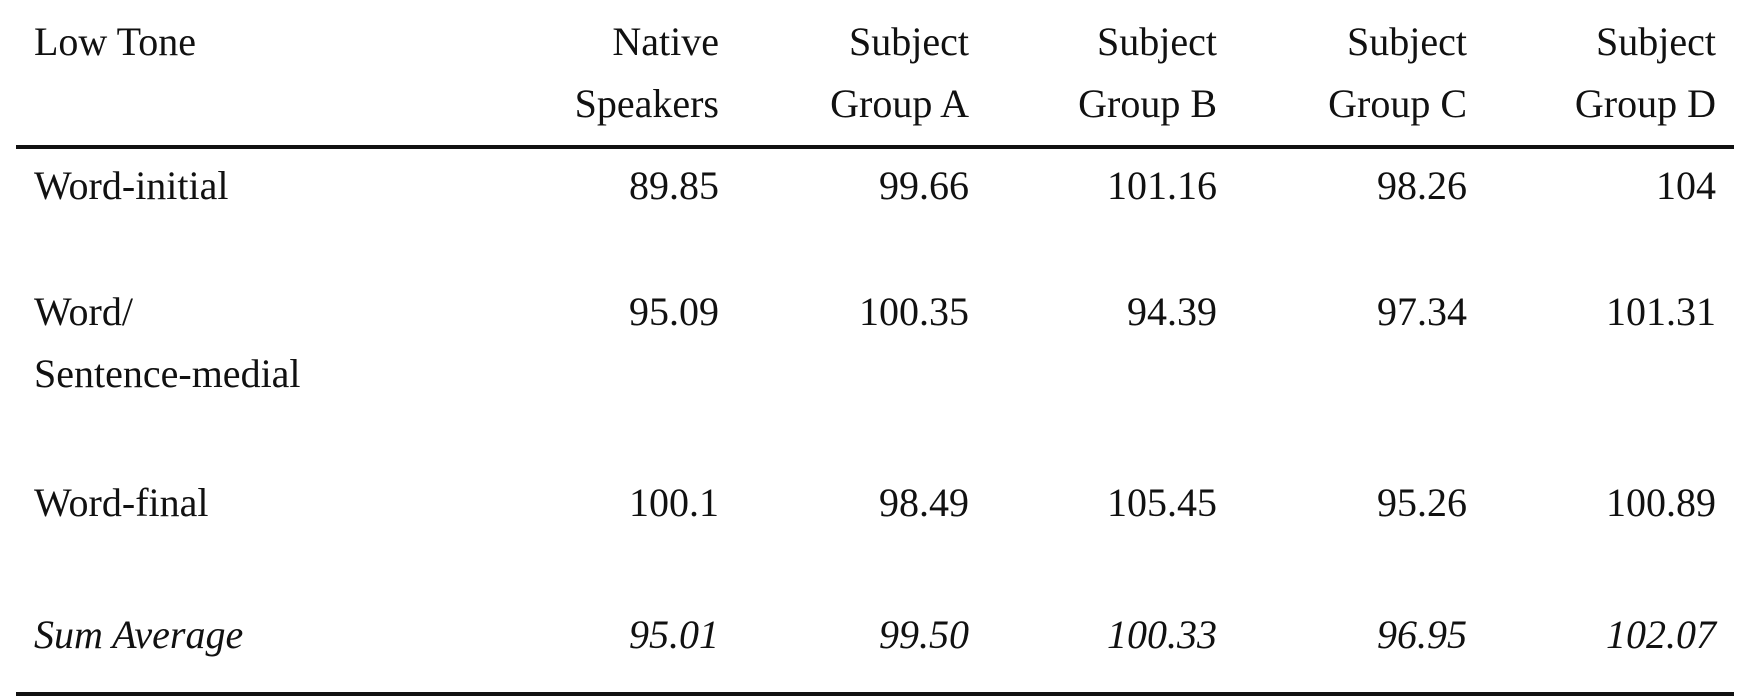 This screenshot has width=1753, height=697. Describe the element at coordinates (115, 41) in the screenshot. I see `column-header: Low Tone` at that location.